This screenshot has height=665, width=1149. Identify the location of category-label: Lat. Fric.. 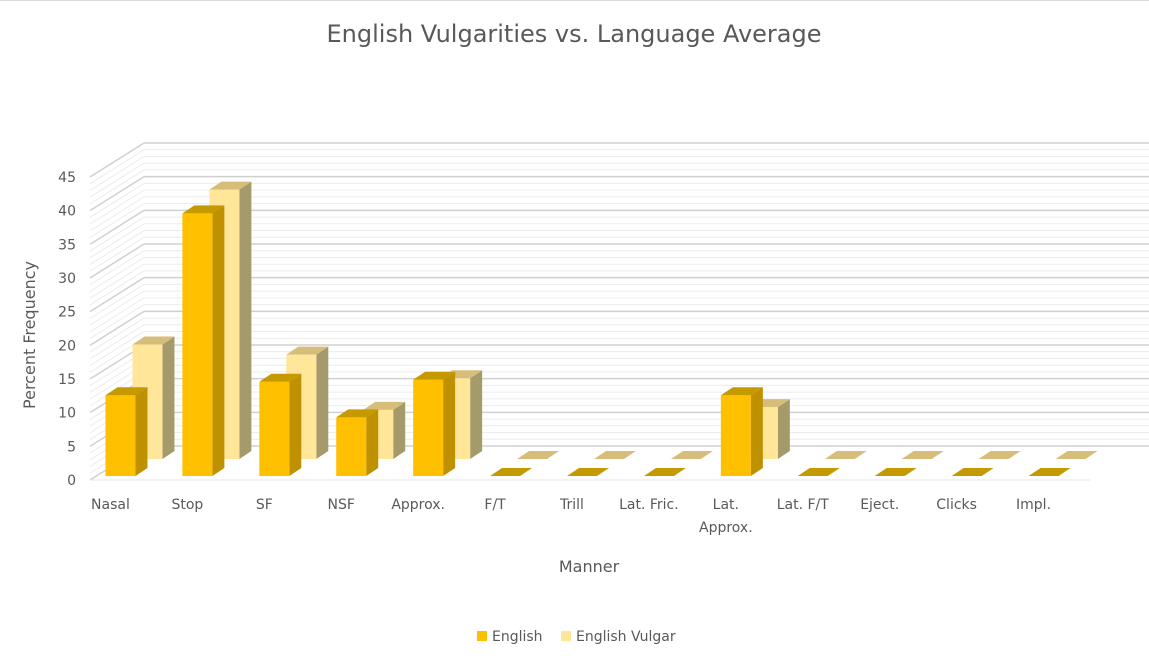
(649, 505).